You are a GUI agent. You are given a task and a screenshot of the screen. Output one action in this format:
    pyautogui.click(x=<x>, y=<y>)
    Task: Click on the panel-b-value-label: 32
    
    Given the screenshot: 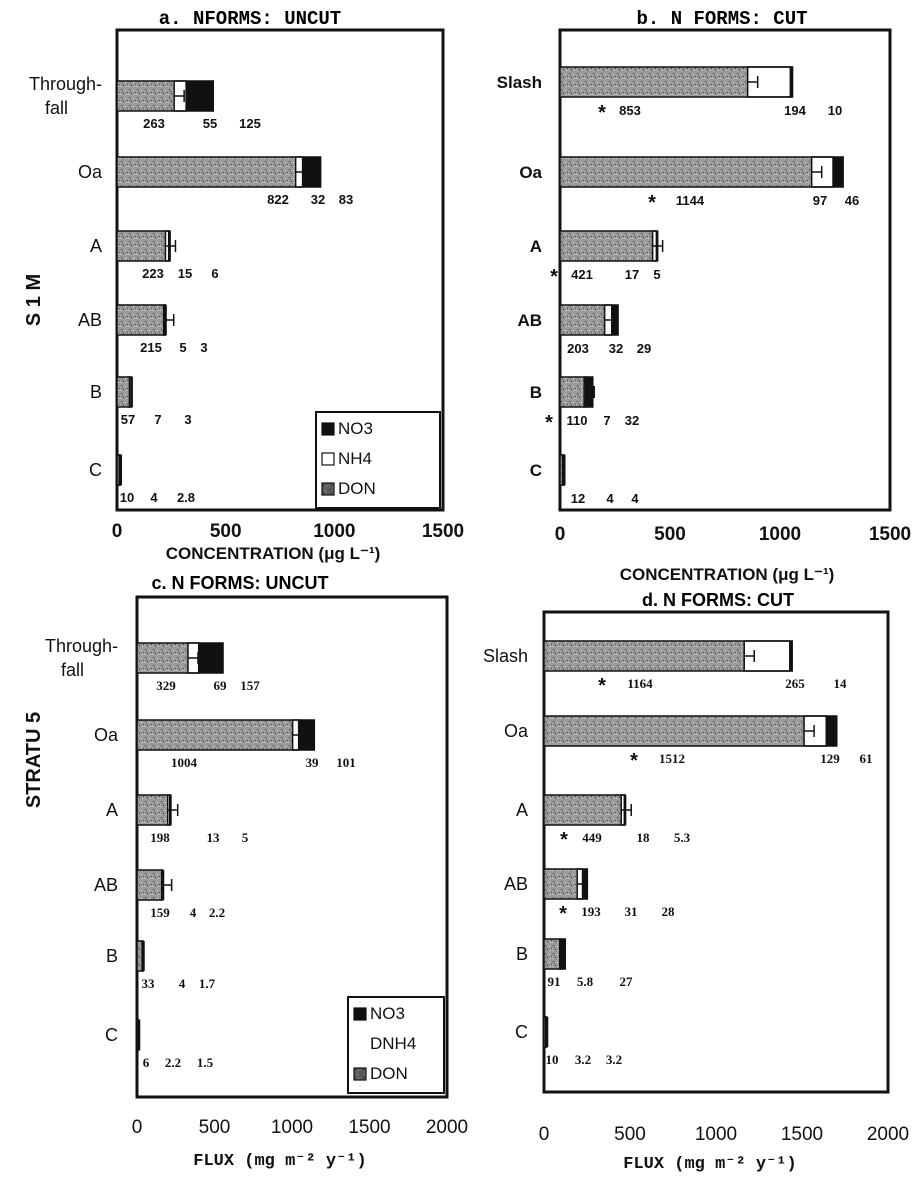 What is the action you would take?
    pyautogui.click(x=616, y=348)
    